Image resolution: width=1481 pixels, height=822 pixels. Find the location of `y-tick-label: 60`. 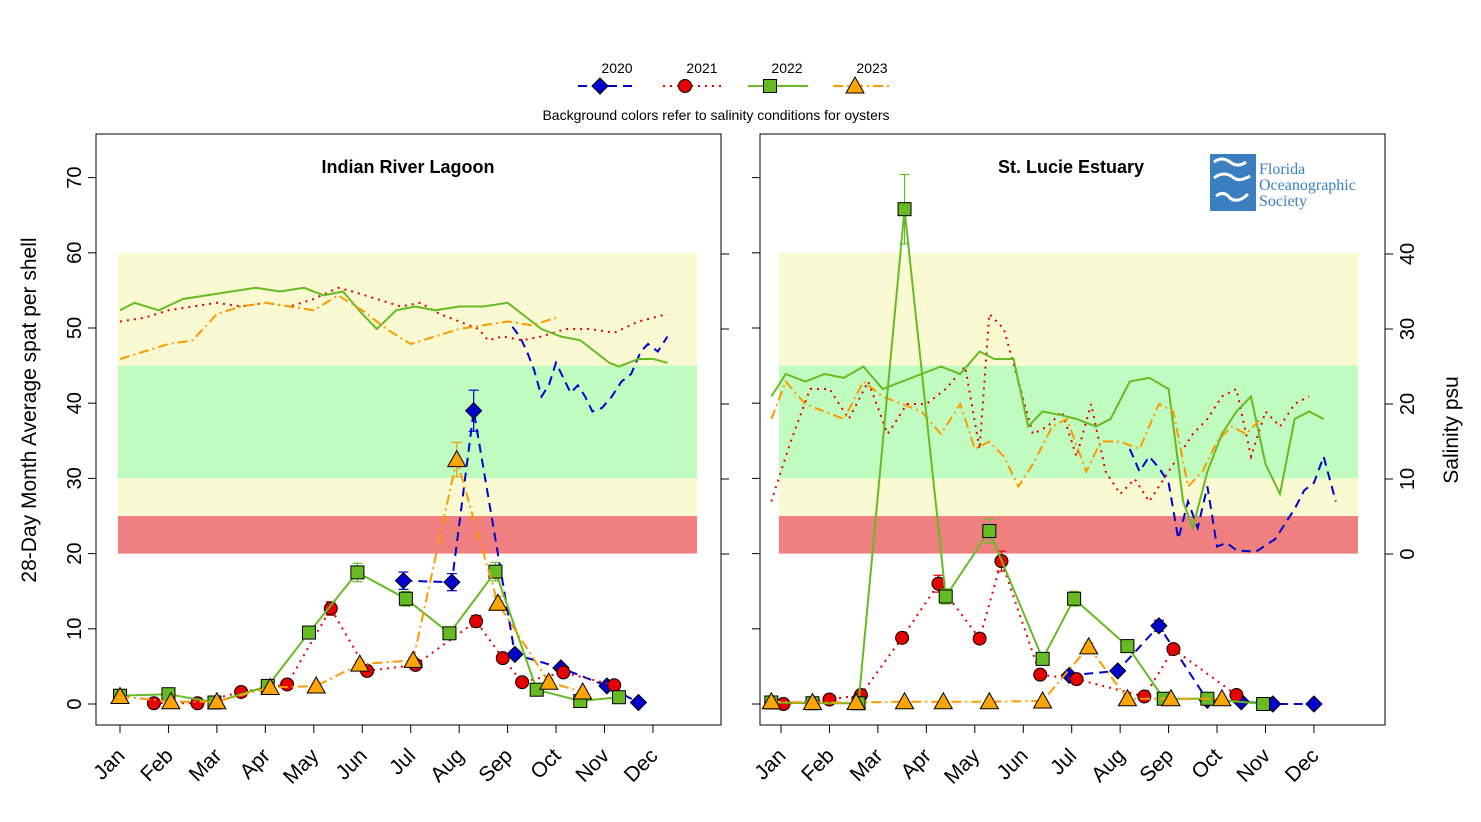

y-tick-label: 60 is located at coordinates (75, 253).